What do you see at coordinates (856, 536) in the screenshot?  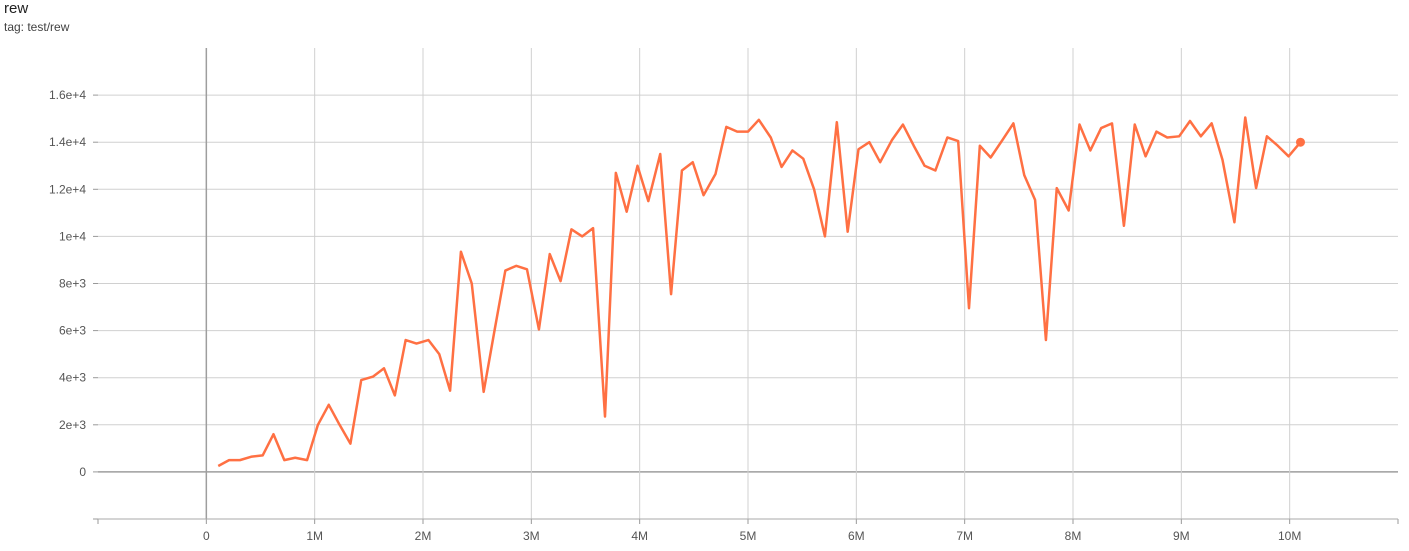 I see `x-tick-label: 6M` at bounding box center [856, 536].